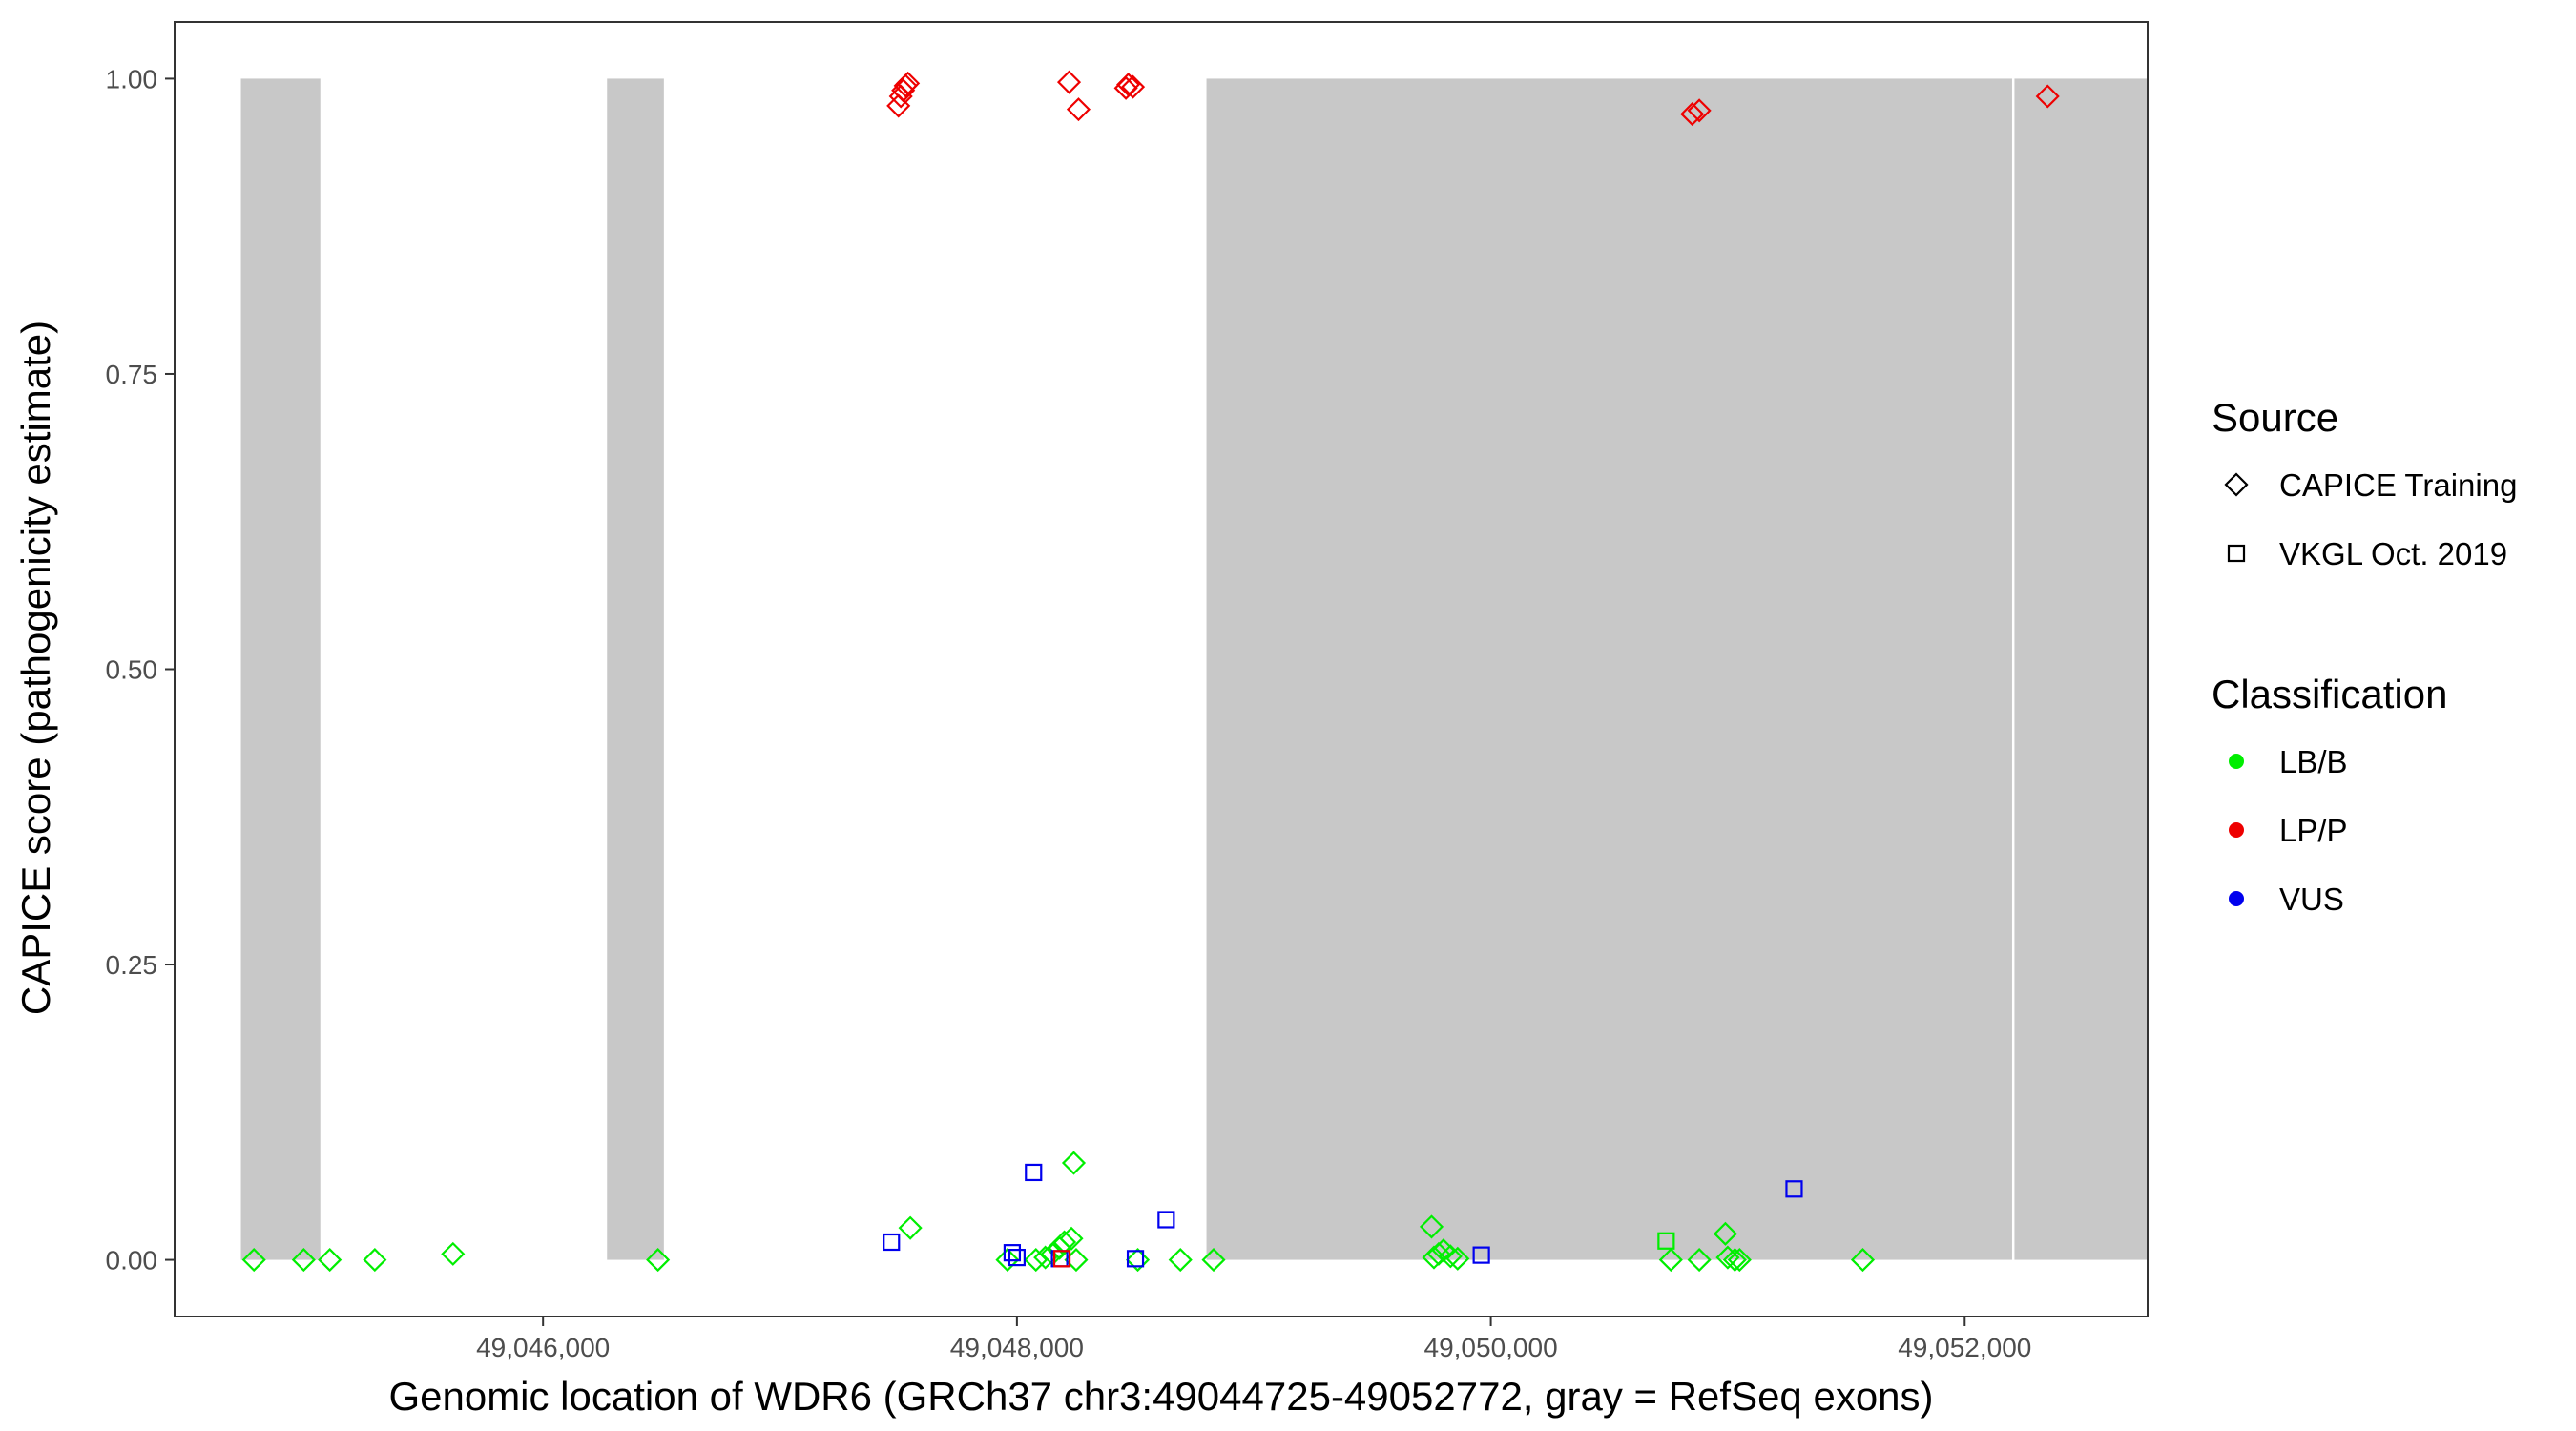  I want to click on x-axis: 49,046,000 49,048,000 49,050,000 49,052,000, so click(1253, 1340).